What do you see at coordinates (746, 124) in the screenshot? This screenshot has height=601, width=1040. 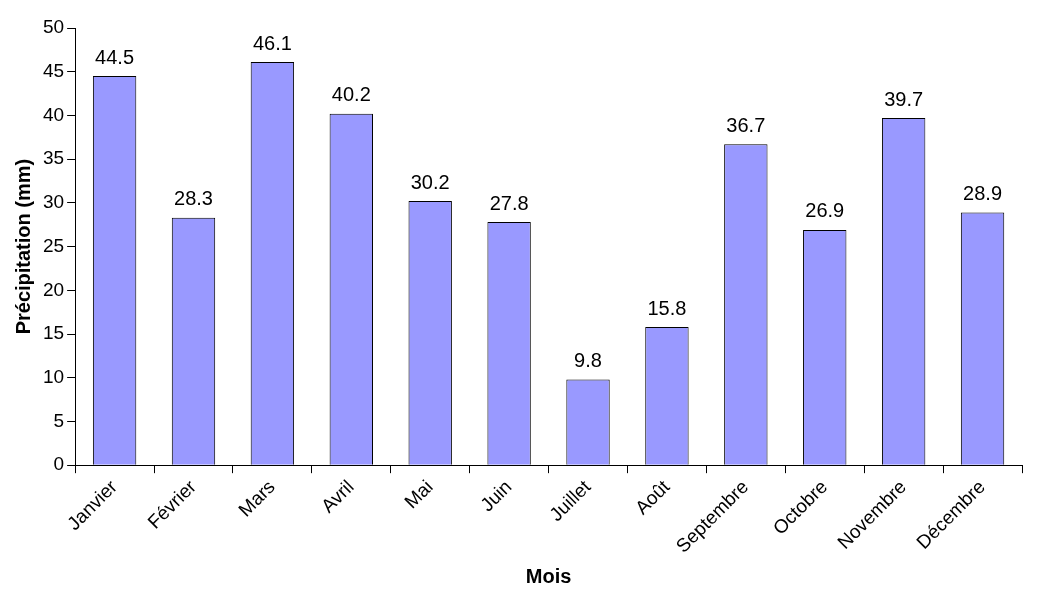 I see `data-label: 36.7` at bounding box center [746, 124].